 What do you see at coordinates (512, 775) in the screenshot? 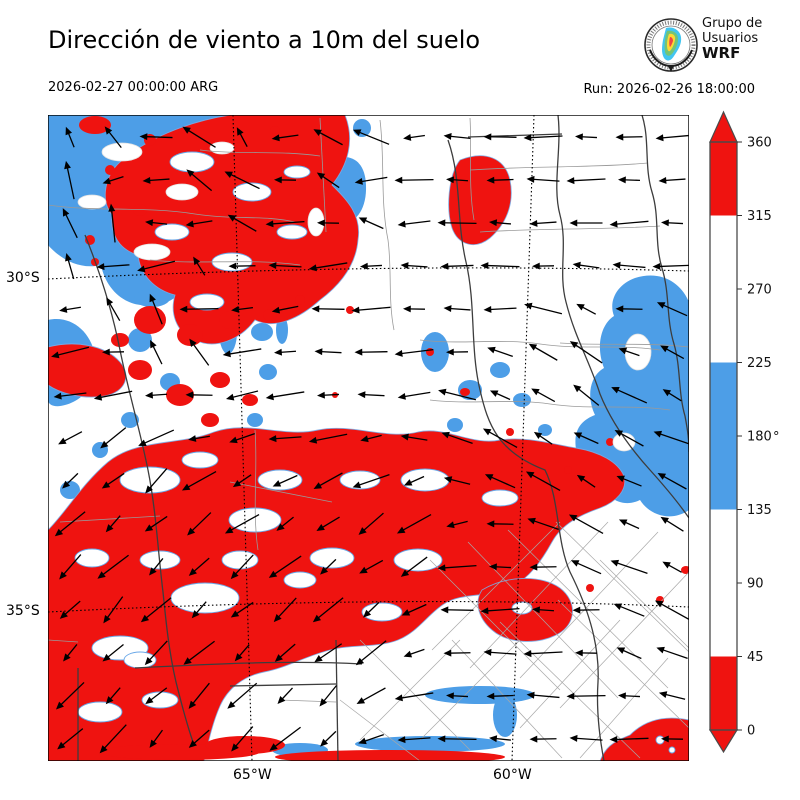
I see `lon-label-60w: 60°W` at bounding box center [512, 775].